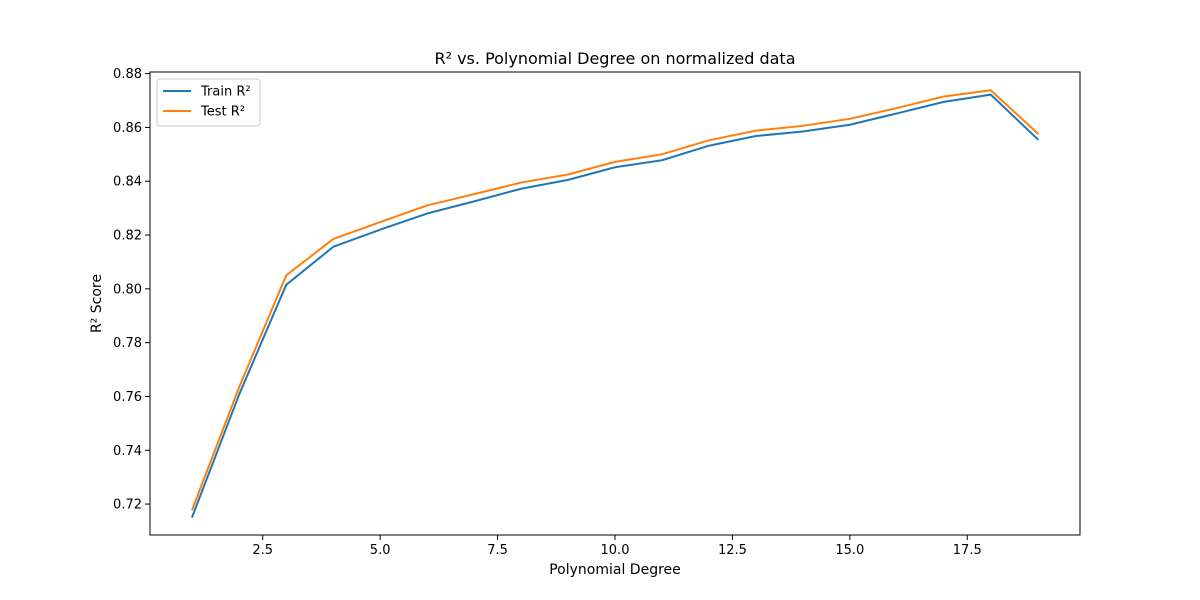  I want to click on y-tick-label: 0.86, so click(127, 128).